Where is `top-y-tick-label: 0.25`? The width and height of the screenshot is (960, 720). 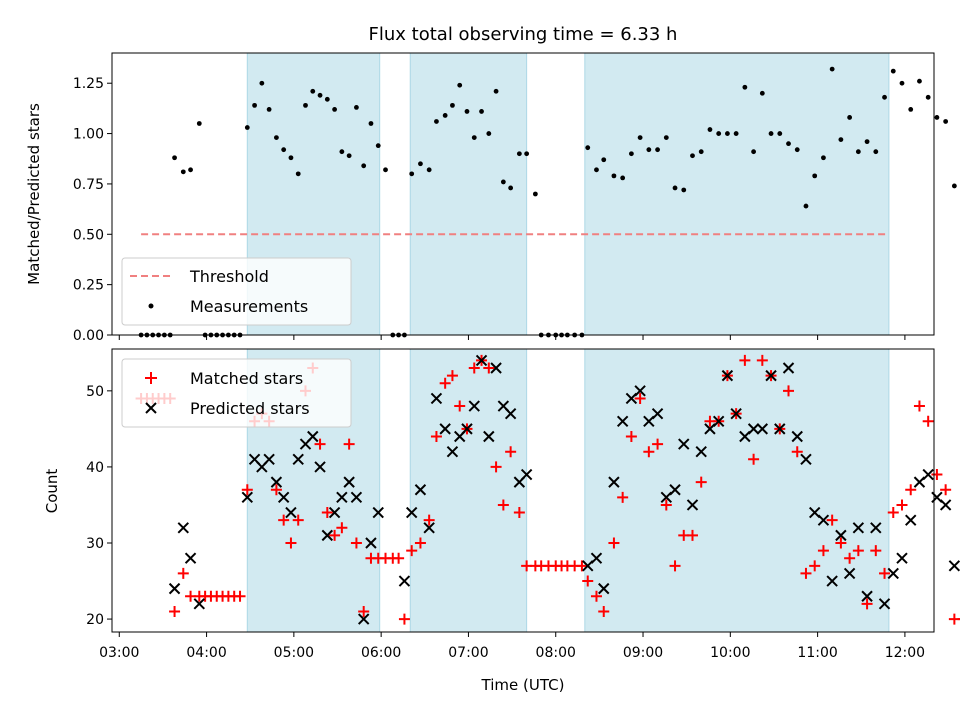
top-y-tick-label: 0.25 is located at coordinates (88, 286).